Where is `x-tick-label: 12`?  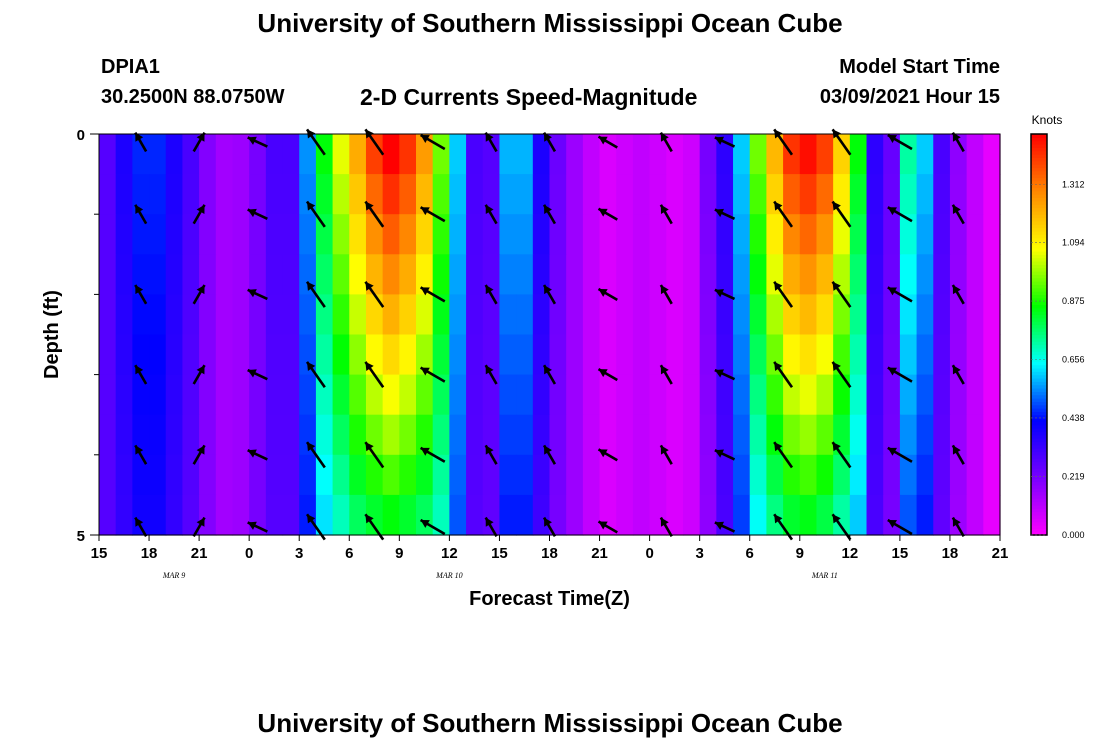 x-tick-label: 12 is located at coordinates (849, 553).